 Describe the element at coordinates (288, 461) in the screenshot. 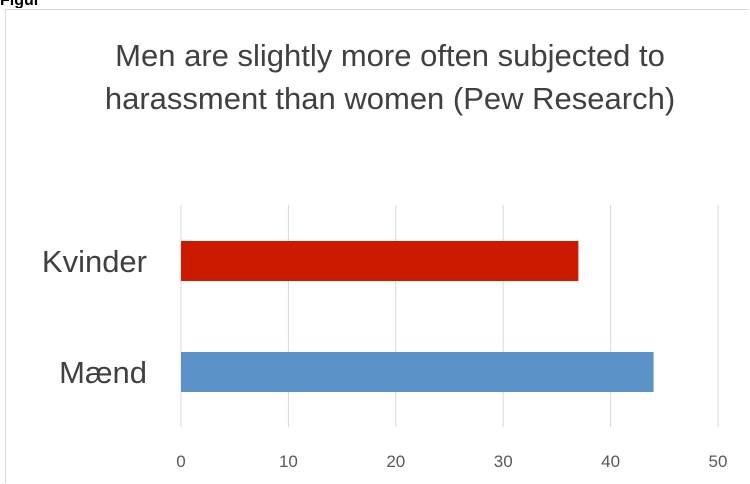

I see `x-tick-label: 10` at that location.